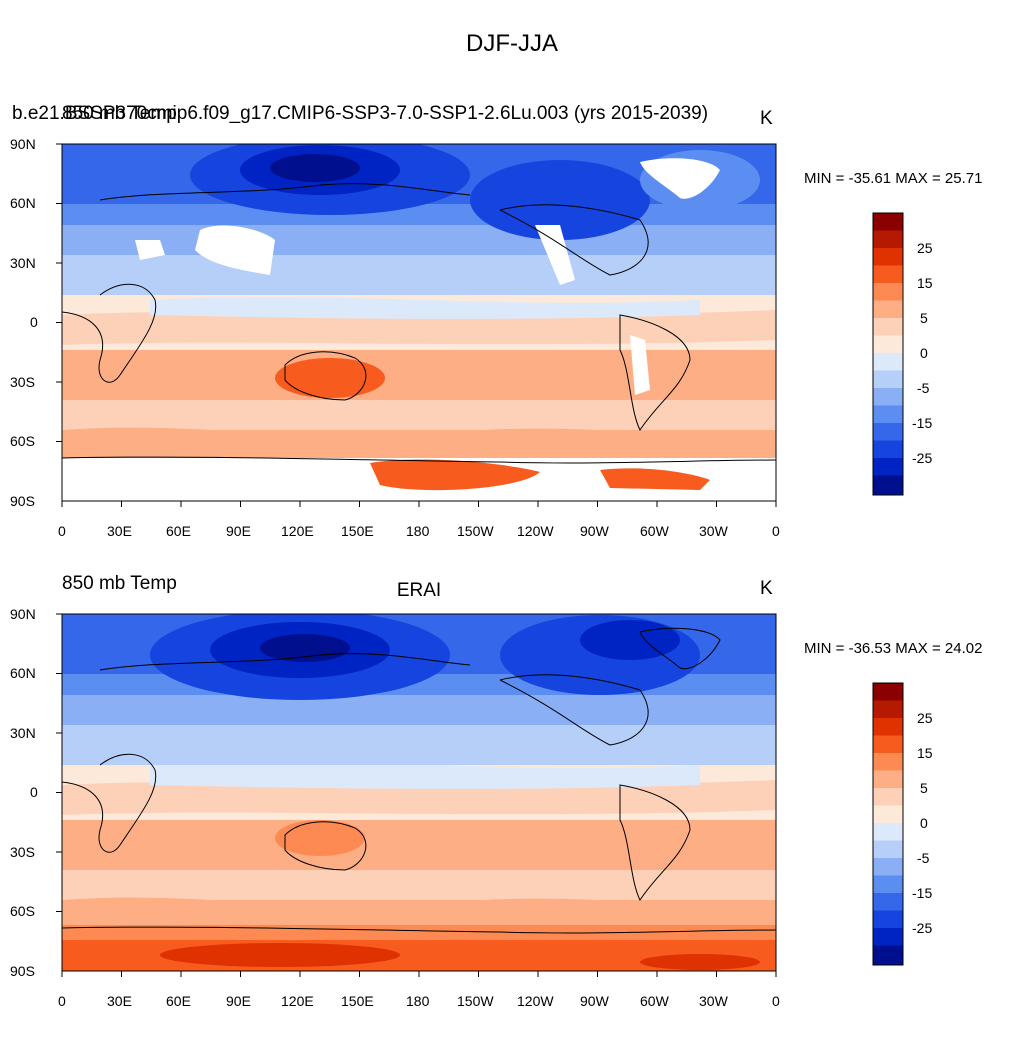 This screenshot has height=1040, width=1024. Describe the element at coordinates (893, 178) in the screenshot. I see `min-max-readout: MIN = -35.61 MAX = 25.71` at that location.